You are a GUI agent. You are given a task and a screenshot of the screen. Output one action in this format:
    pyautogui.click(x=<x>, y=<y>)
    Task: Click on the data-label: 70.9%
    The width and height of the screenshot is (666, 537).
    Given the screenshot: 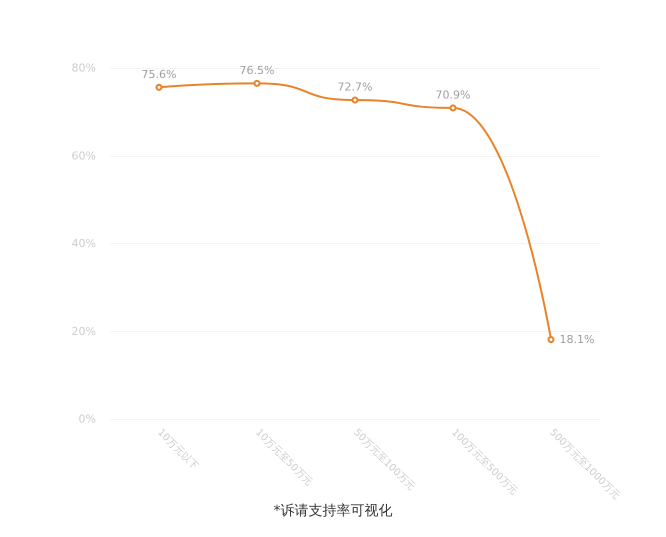 What is the action you would take?
    pyautogui.click(x=453, y=95)
    